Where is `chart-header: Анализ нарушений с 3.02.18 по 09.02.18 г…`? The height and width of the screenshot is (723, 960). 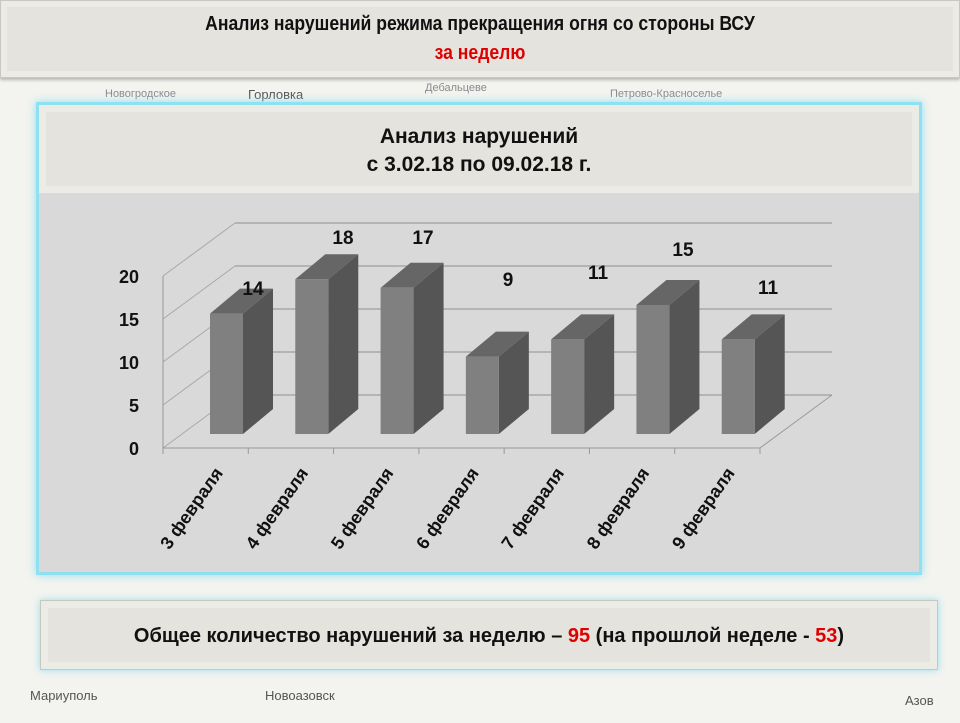
chart-header: Анализ нарушений с 3.02.18 по 09.02.18 г… is located at coordinates (479, 149).